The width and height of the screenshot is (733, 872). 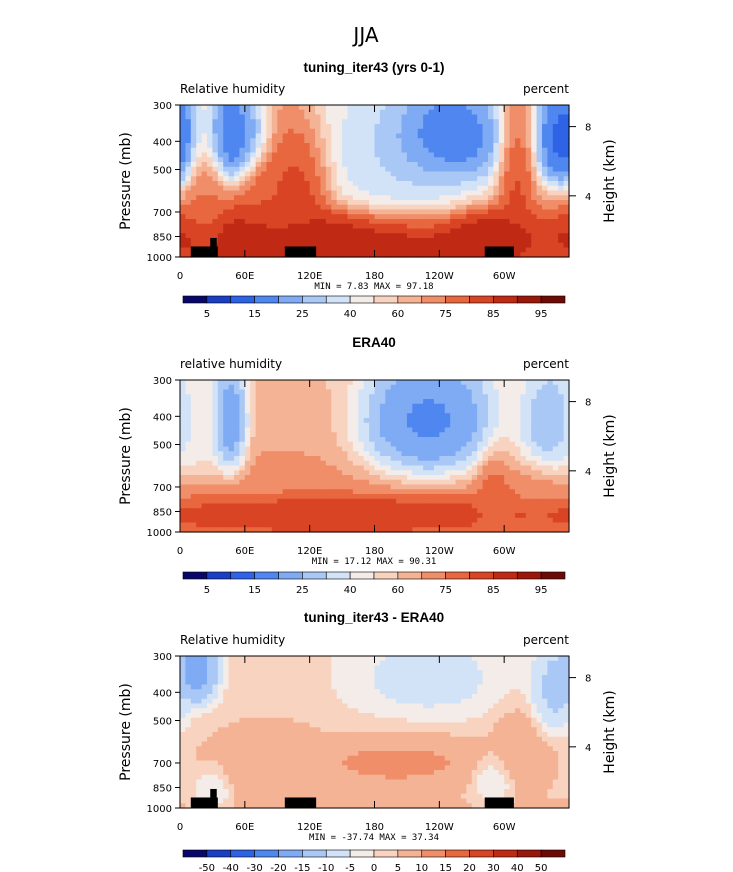 What do you see at coordinates (159, 533) in the screenshot?
I see `y-tick-label: 1000` at bounding box center [159, 533].